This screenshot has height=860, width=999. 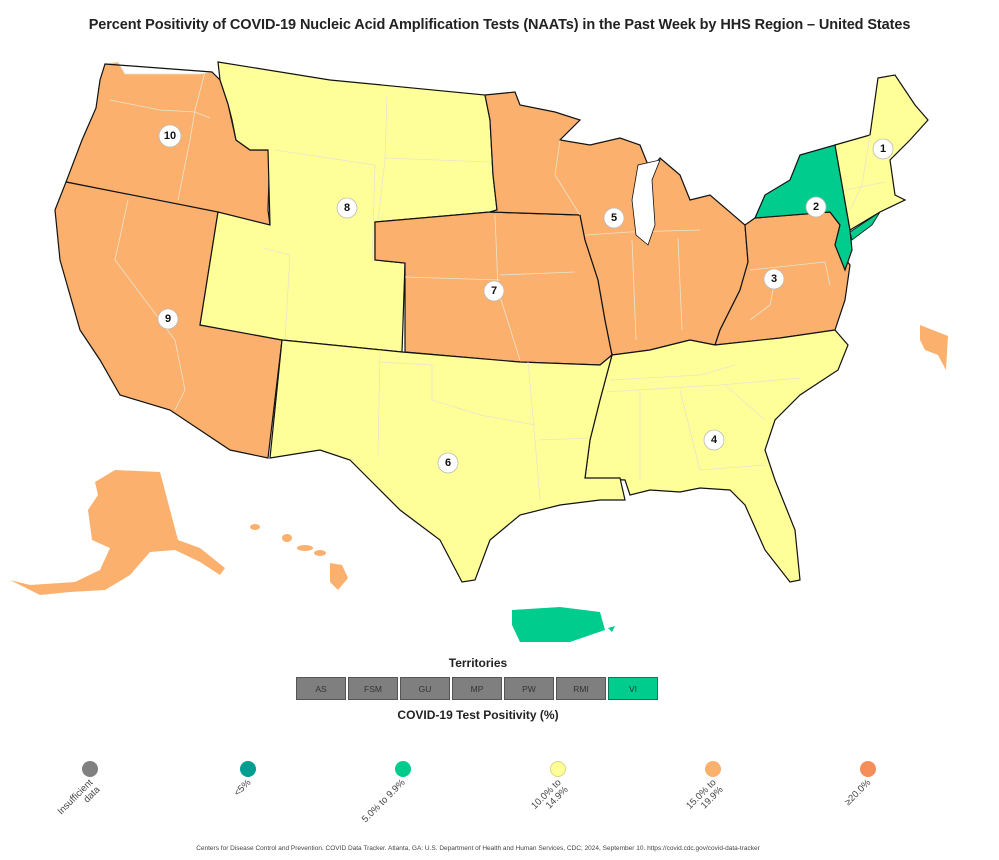 What do you see at coordinates (478, 715) in the screenshot?
I see `legend-title: COVID-19 Test Positivity (%)` at bounding box center [478, 715].